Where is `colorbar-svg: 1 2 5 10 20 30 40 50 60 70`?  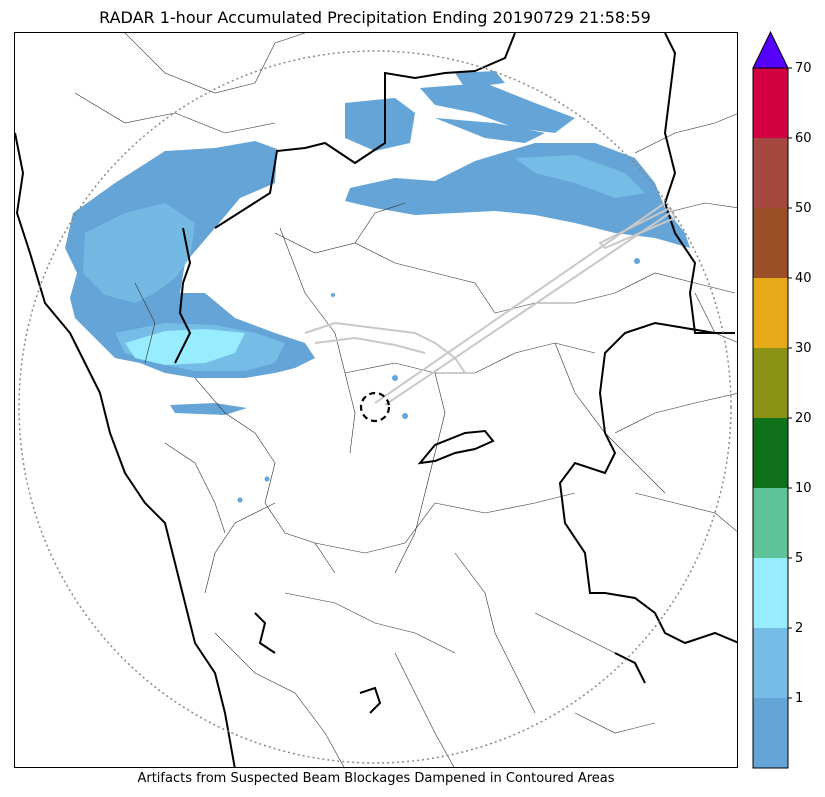 colorbar-svg: 1 2 5 10 20 30 40 50 60 70 is located at coordinates (782, 399).